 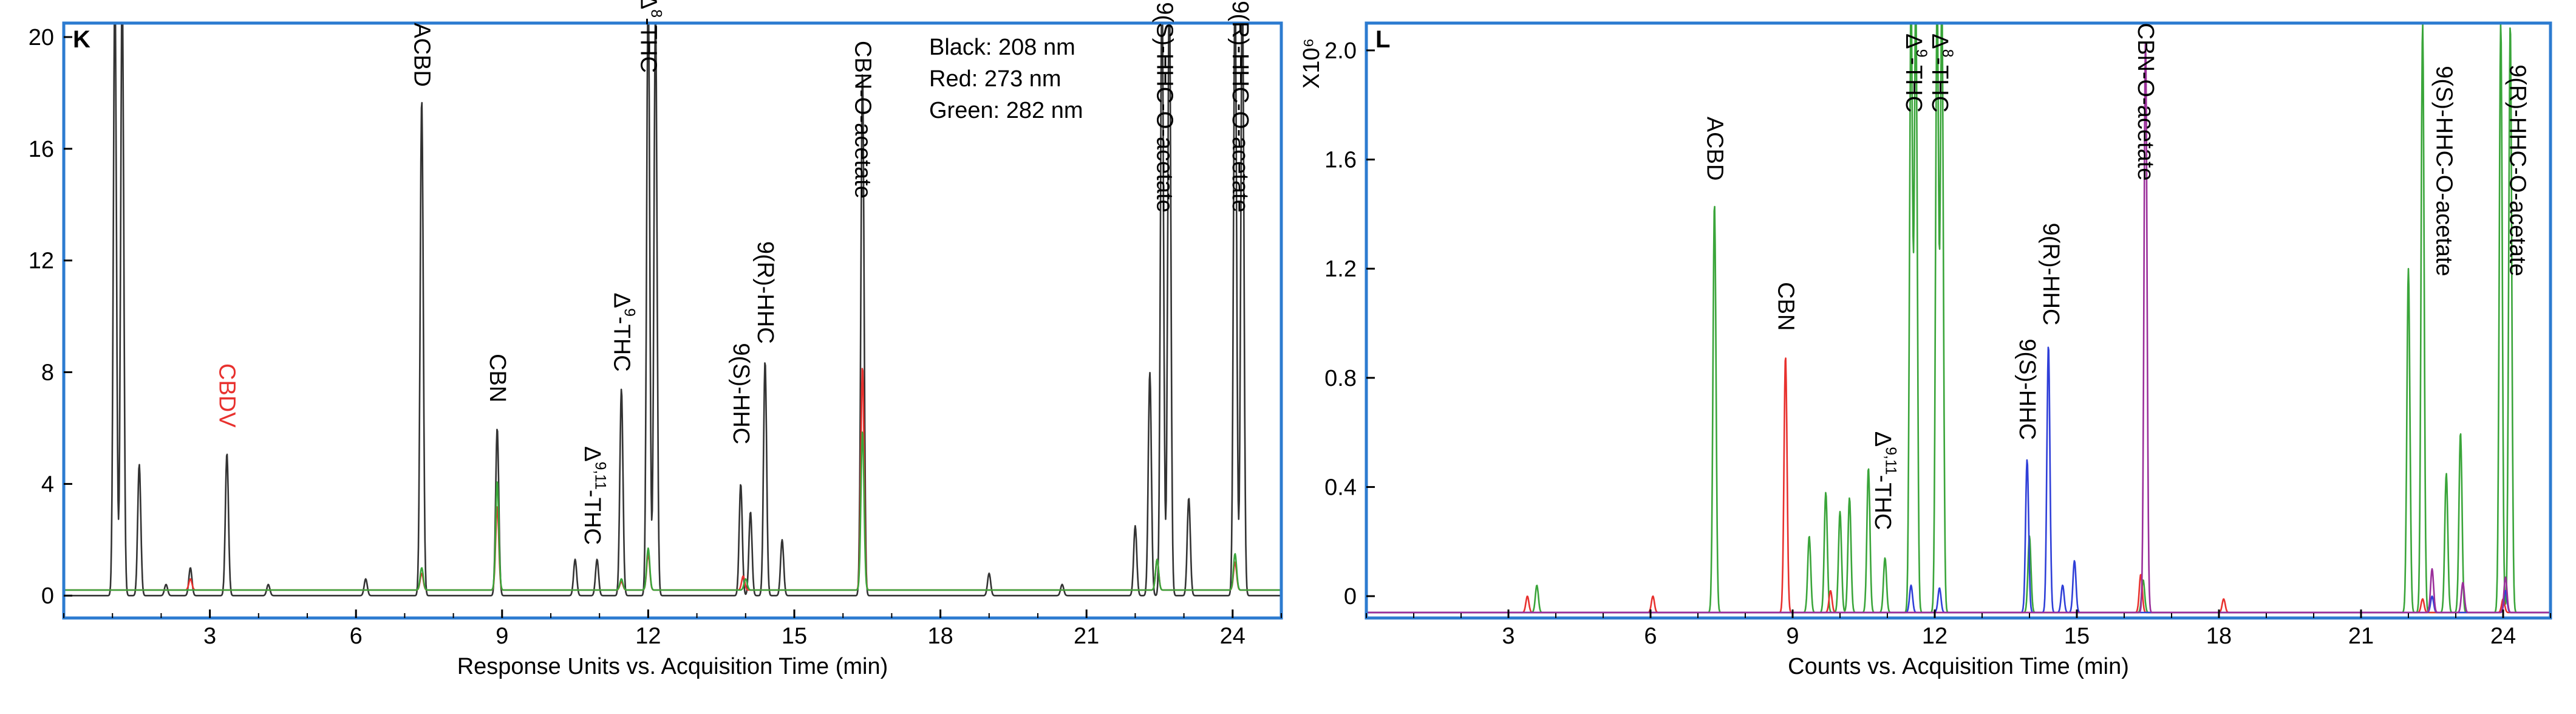 I want to click on legend-entry: Black: 208 nm, so click(x=1002, y=47).